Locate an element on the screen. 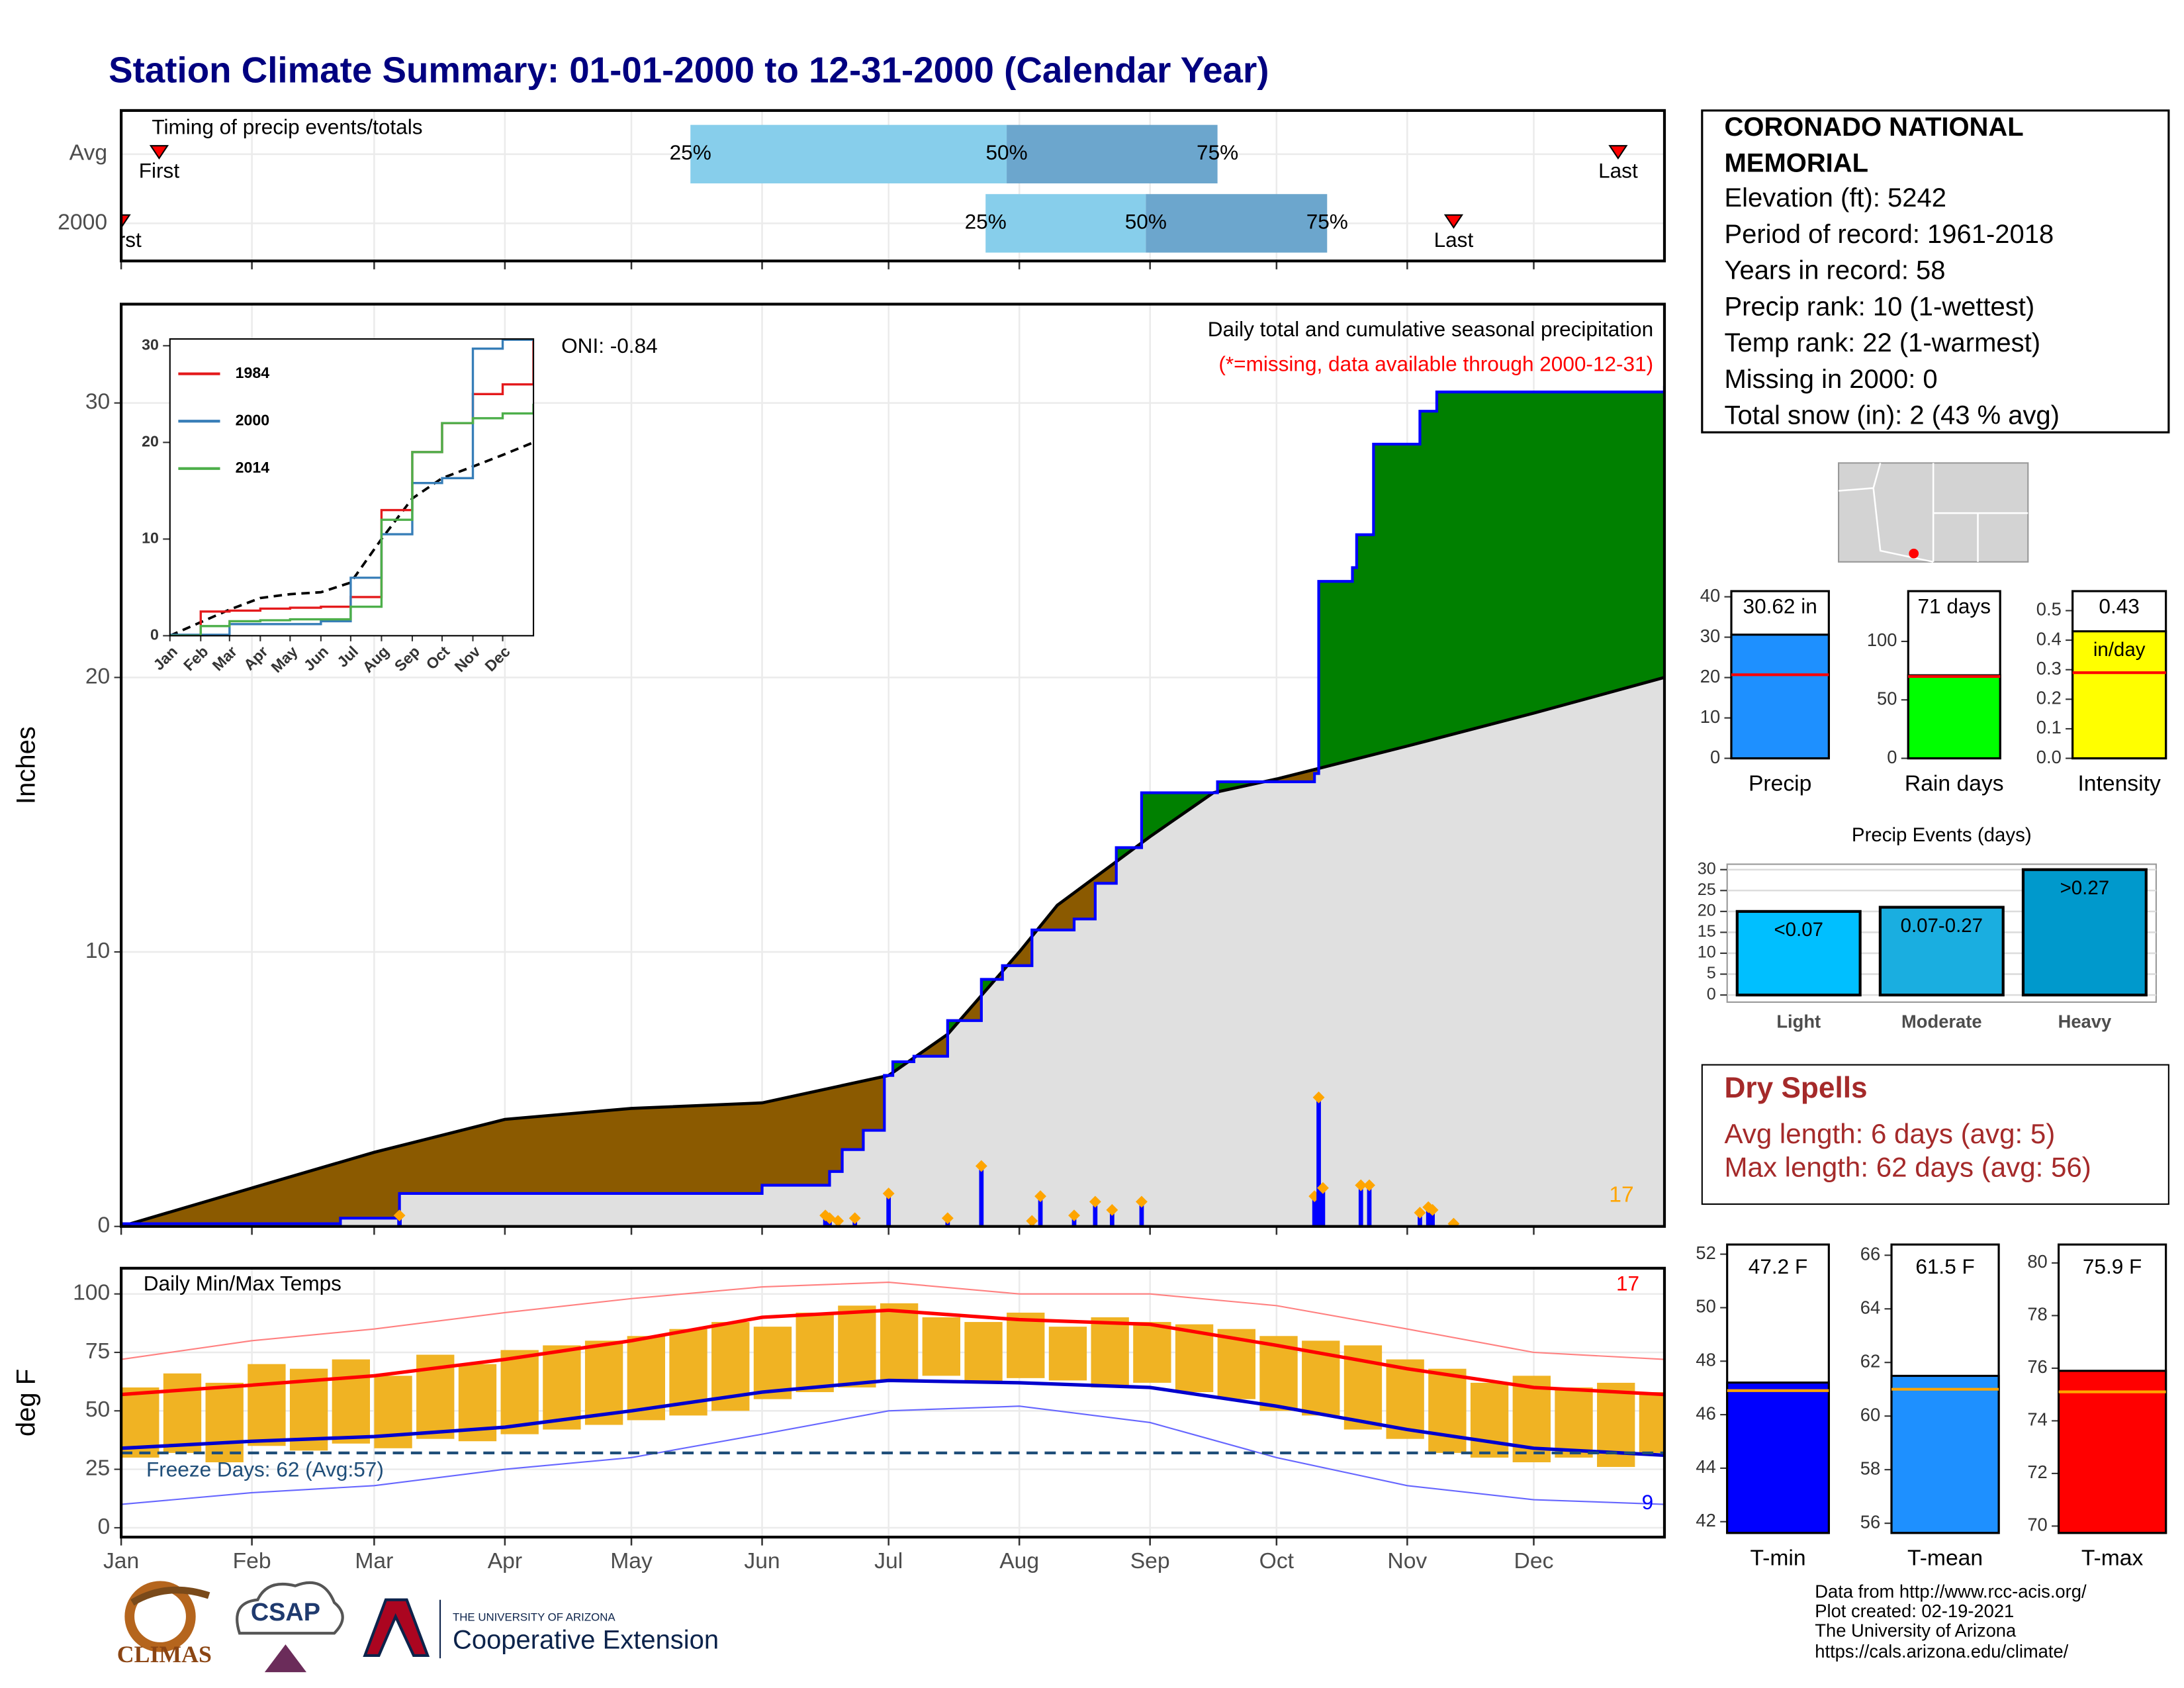 Image resolution: width=2184 pixels, height=1688 pixels. info-frame is located at coordinates (1935, 271).